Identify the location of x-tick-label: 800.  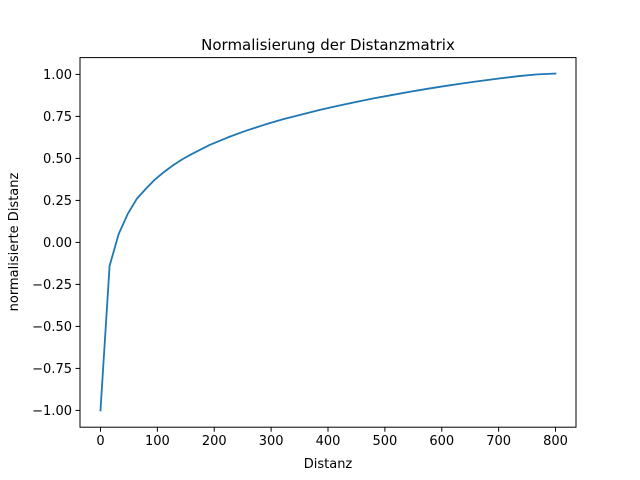
(555, 441).